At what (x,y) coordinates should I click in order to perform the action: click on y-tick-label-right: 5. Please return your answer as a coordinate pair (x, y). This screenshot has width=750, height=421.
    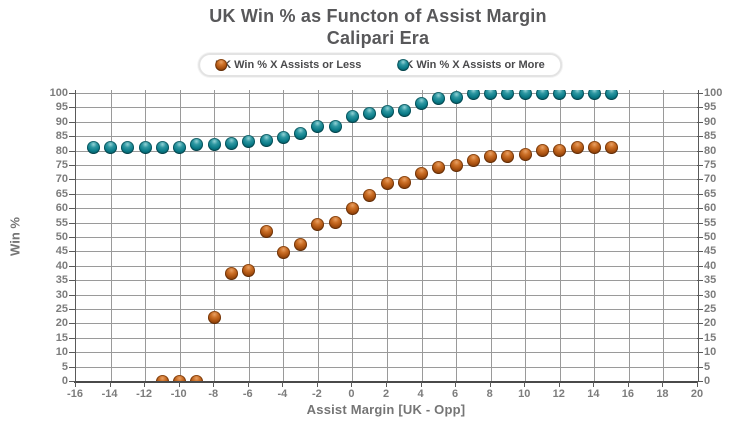
    Looking at the image, I should click on (707, 366).